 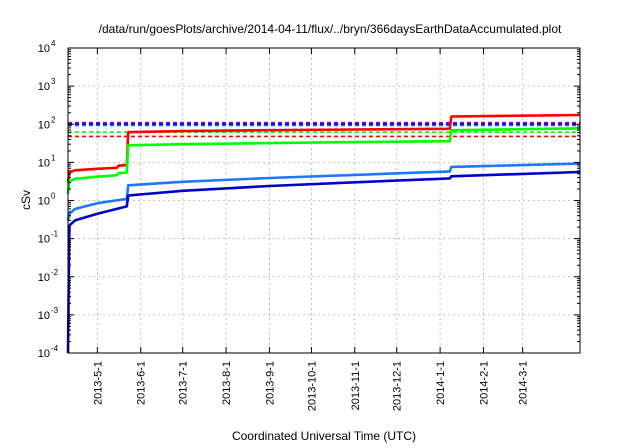 What do you see at coordinates (26, 200) in the screenshot?
I see `y-axis-label: cSv` at bounding box center [26, 200].